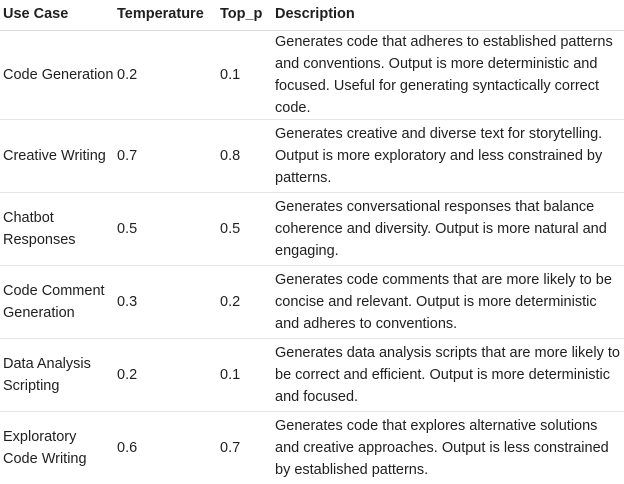 This screenshot has width=624, height=484. What do you see at coordinates (57, 156) in the screenshot?
I see `use-case-cell: Creative Writing` at bounding box center [57, 156].